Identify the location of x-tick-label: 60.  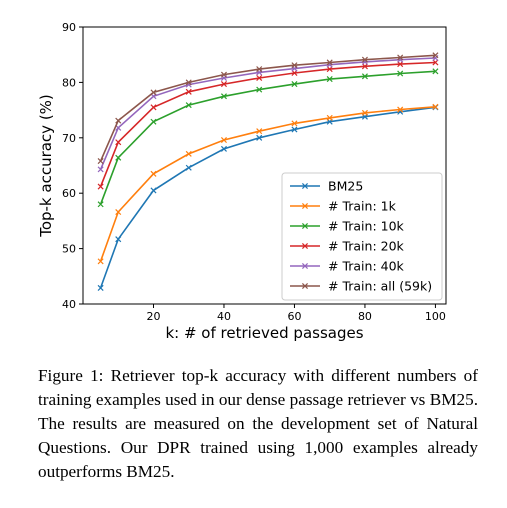
(294, 316).